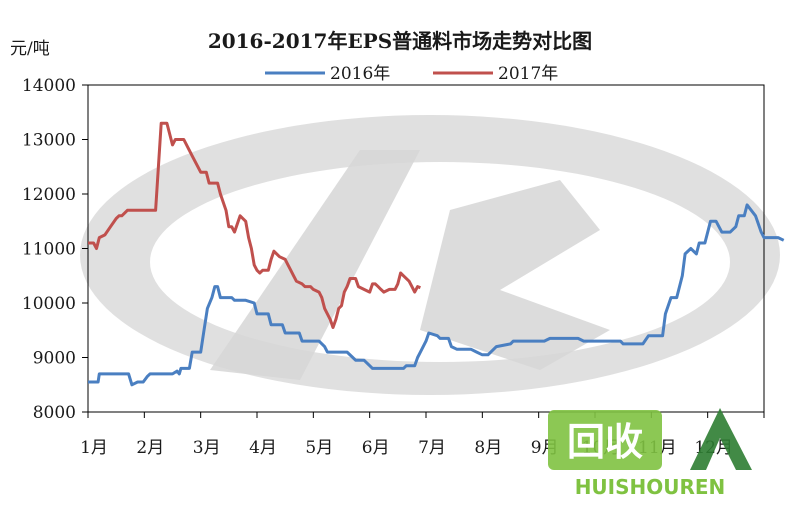 The height and width of the screenshot is (505, 800). Describe the element at coordinates (263, 448) in the screenshot. I see `x-tick-label: 4月` at that location.